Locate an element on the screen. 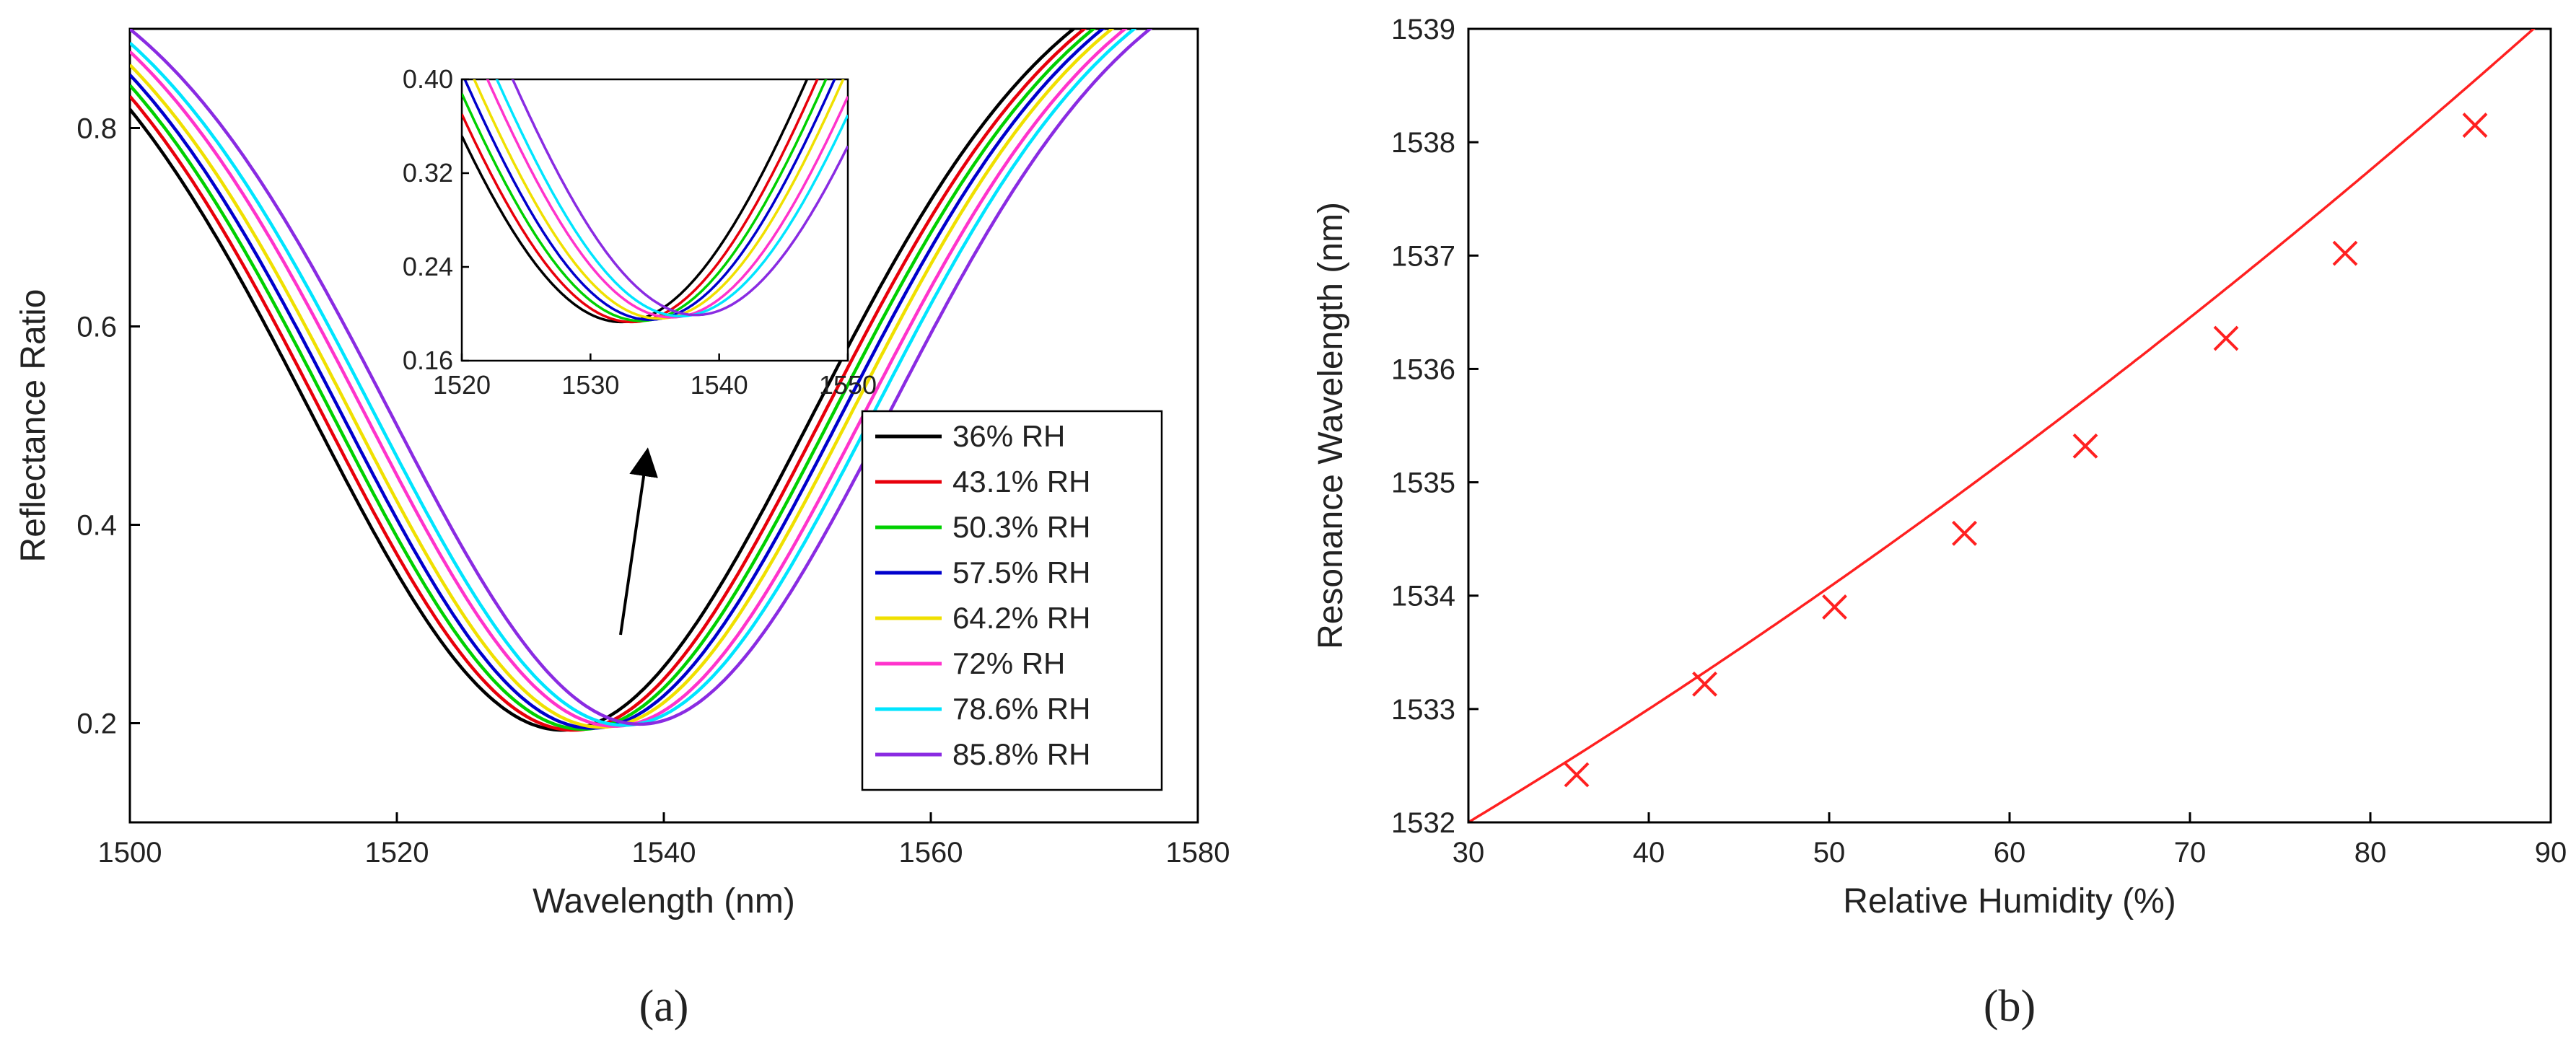 Image resolution: width=2576 pixels, height=1046 pixels. inset-y-ticks: 0.16 0.24 0.32 0.40 is located at coordinates (436, 219).